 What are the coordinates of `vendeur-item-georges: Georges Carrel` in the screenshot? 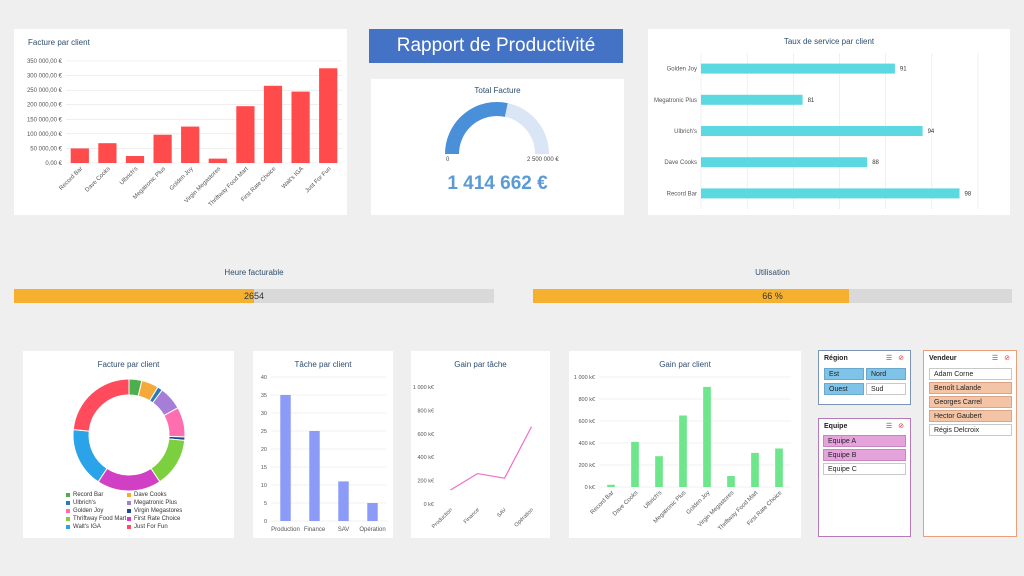 It's located at (970, 402).